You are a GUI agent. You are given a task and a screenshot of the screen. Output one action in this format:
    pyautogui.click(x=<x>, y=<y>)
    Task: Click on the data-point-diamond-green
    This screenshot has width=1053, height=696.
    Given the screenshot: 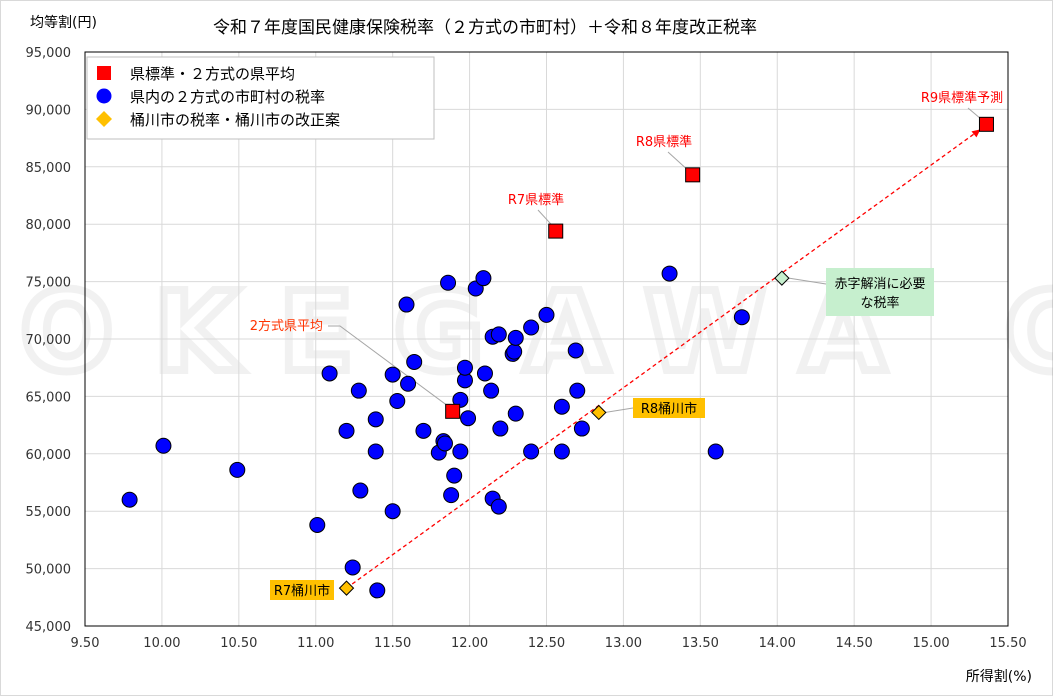 What is the action you would take?
    pyautogui.click(x=782, y=278)
    